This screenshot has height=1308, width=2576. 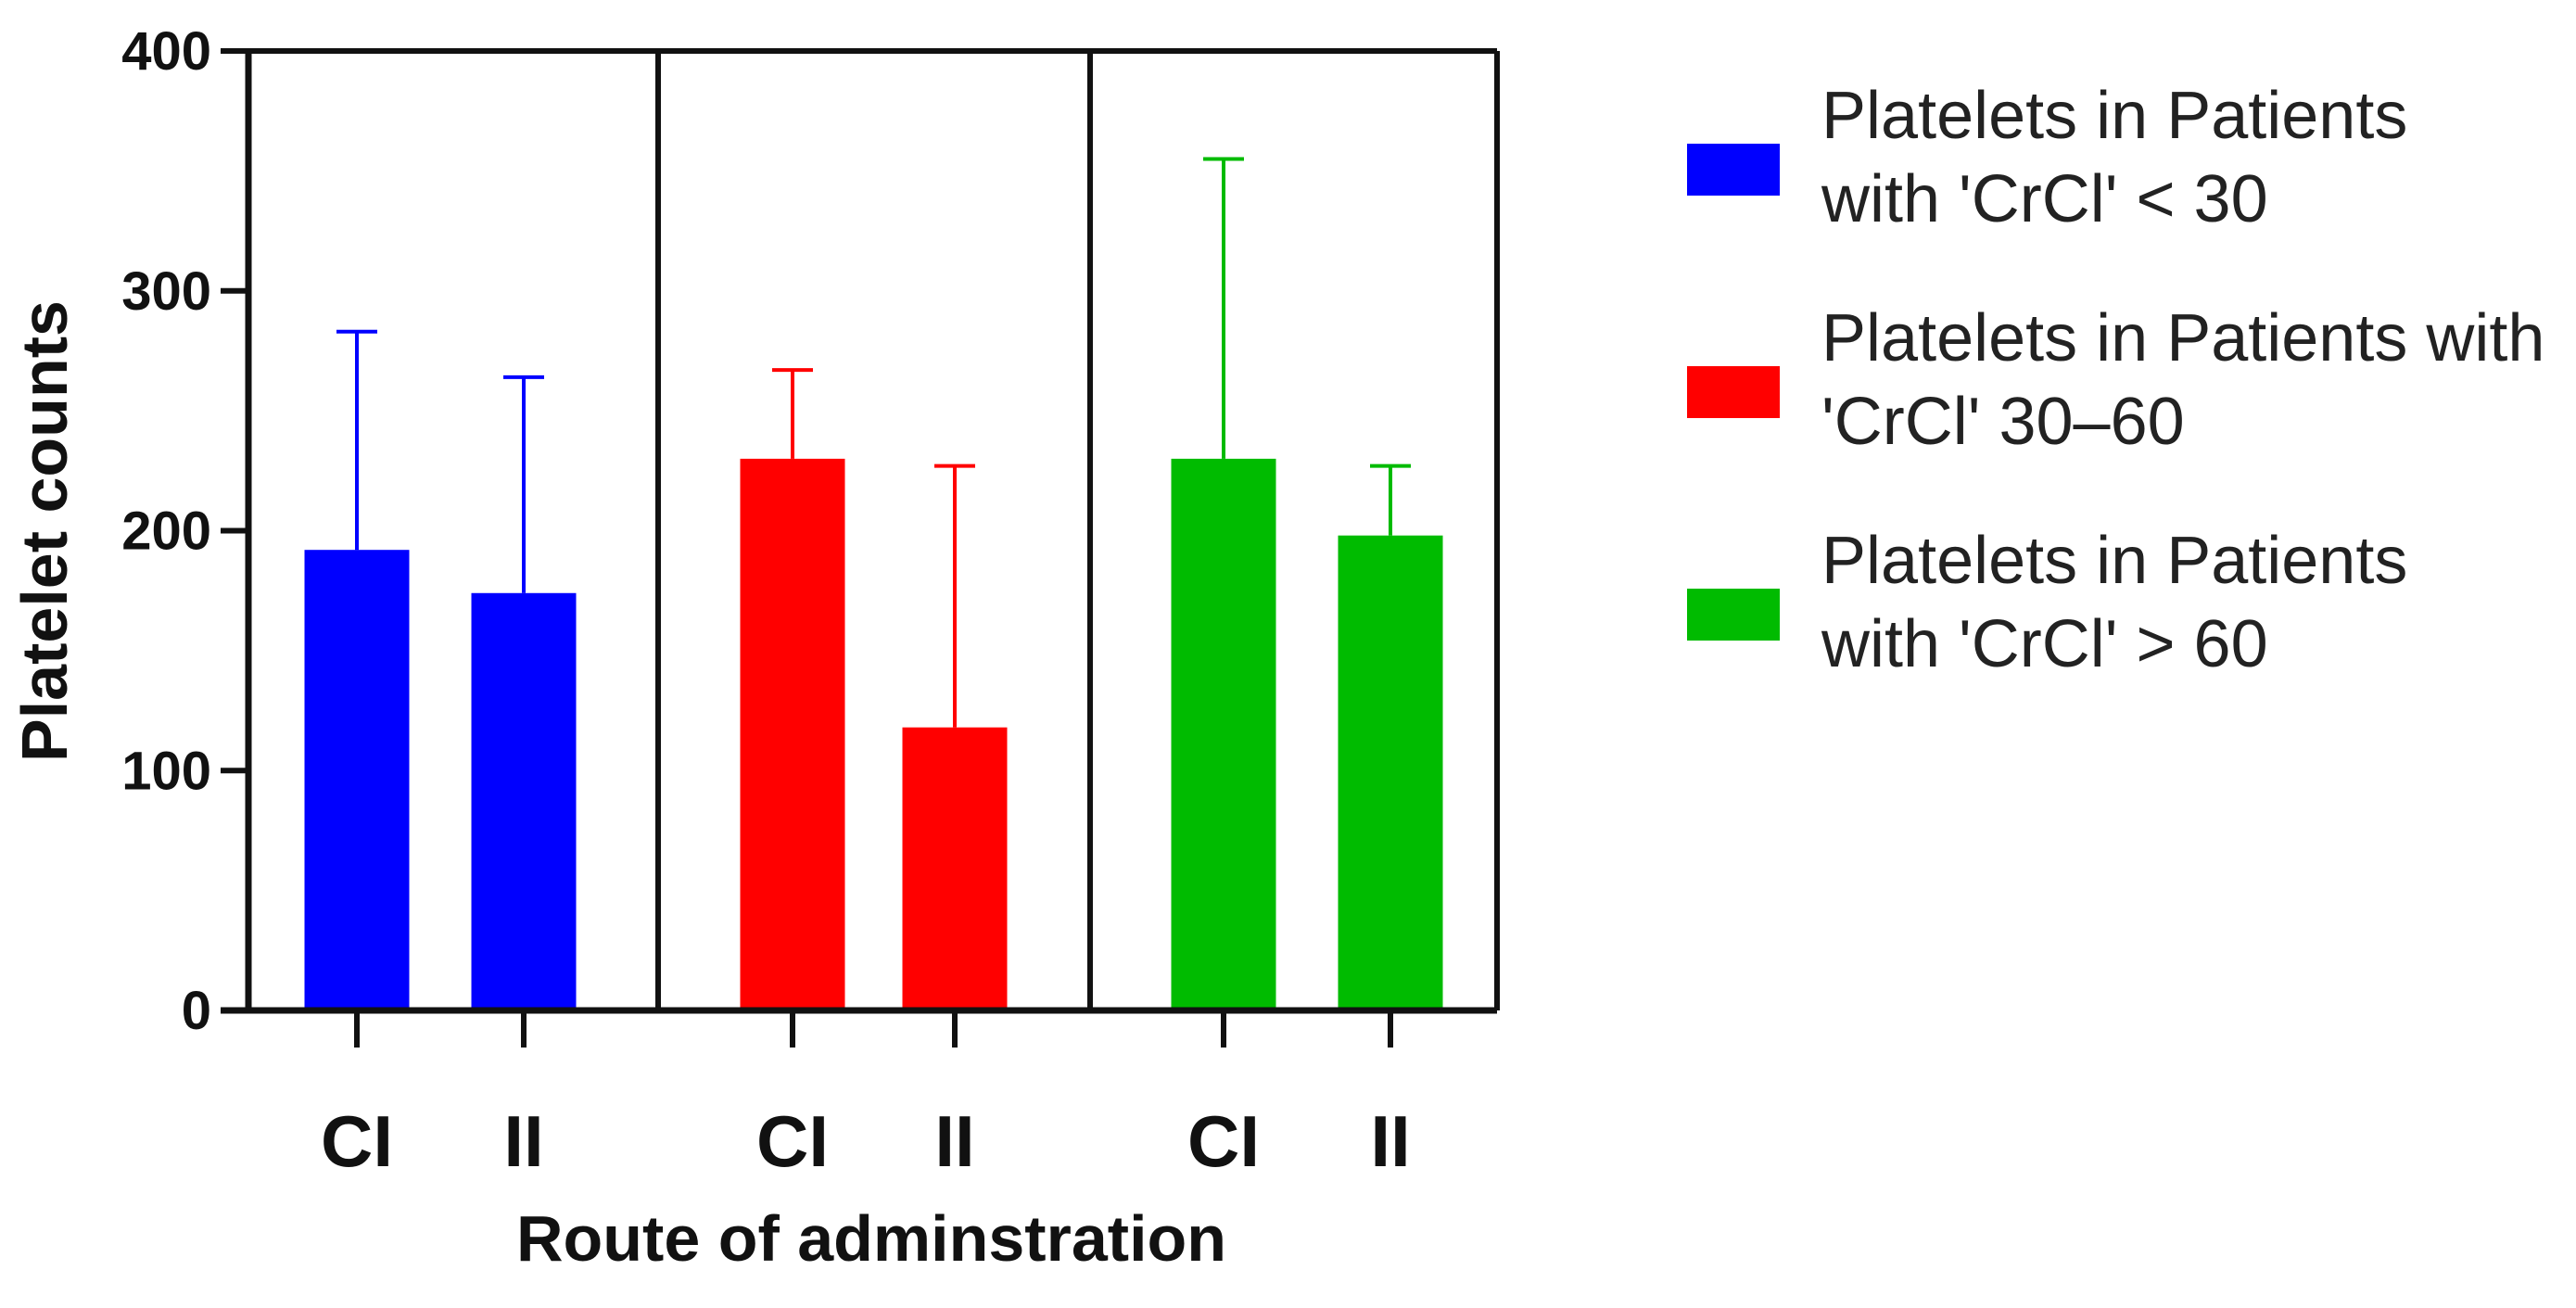 What do you see at coordinates (166, 532) in the screenshot?
I see `y-tick-label: 200` at bounding box center [166, 532].